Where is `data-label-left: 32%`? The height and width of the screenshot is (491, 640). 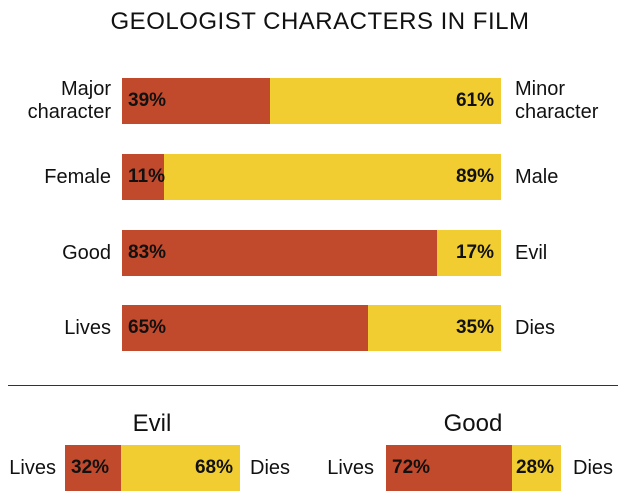 data-label-left: 32% is located at coordinates (90, 467).